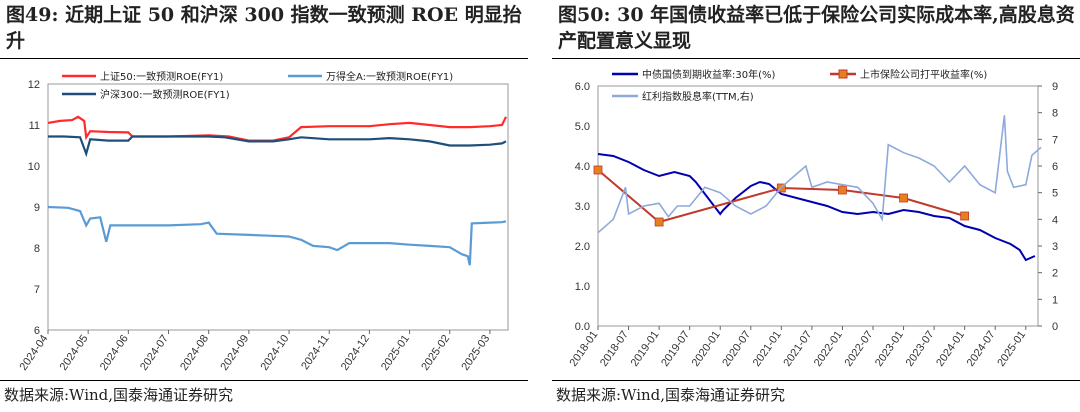  What do you see at coordinates (119, 395) in the screenshot?
I see `left-source: 数据来源:Wind,国泰海通证券研究` at bounding box center [119, 395].